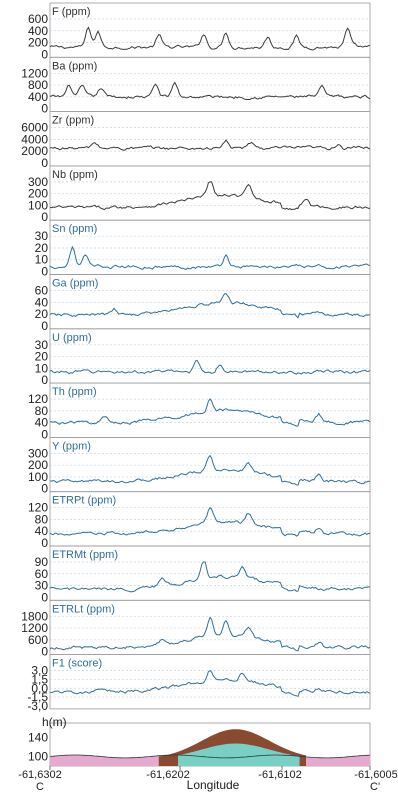 The width and height of the screenshot is (398, 795). I want to click on terrain-tick-label: 100, so click(38, 756).